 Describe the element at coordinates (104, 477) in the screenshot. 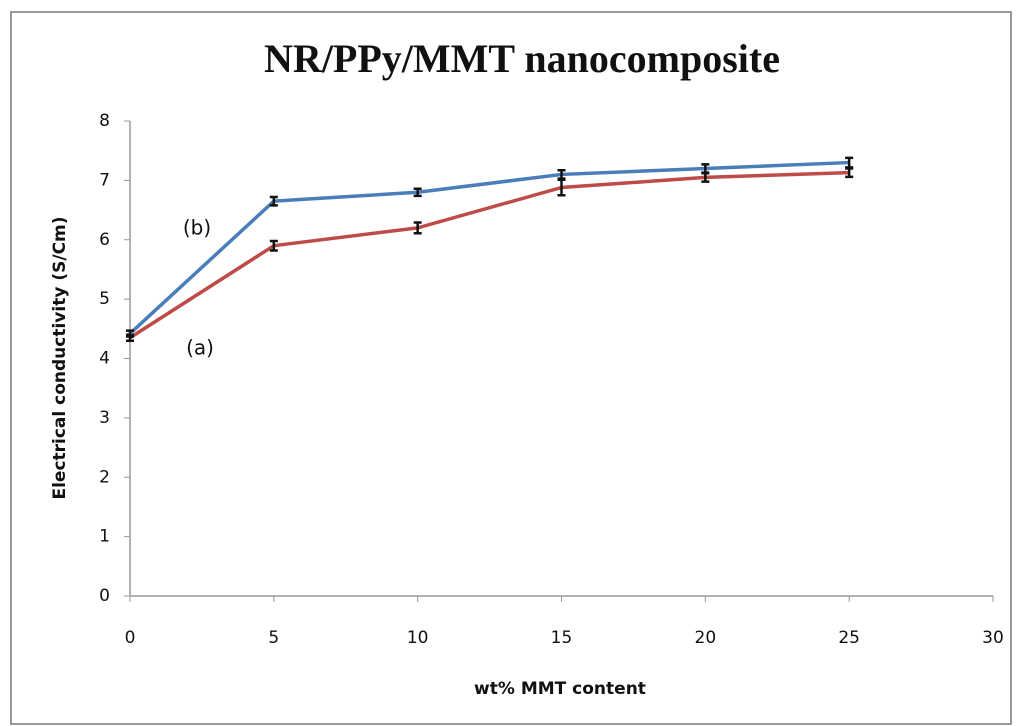

I see `y-tick-label: 2` at that location.